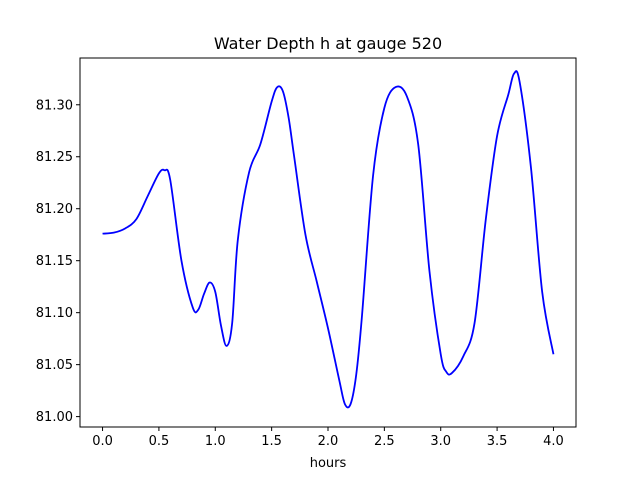  I want to click on x-tick-label: 3.5, so click(497, 441).